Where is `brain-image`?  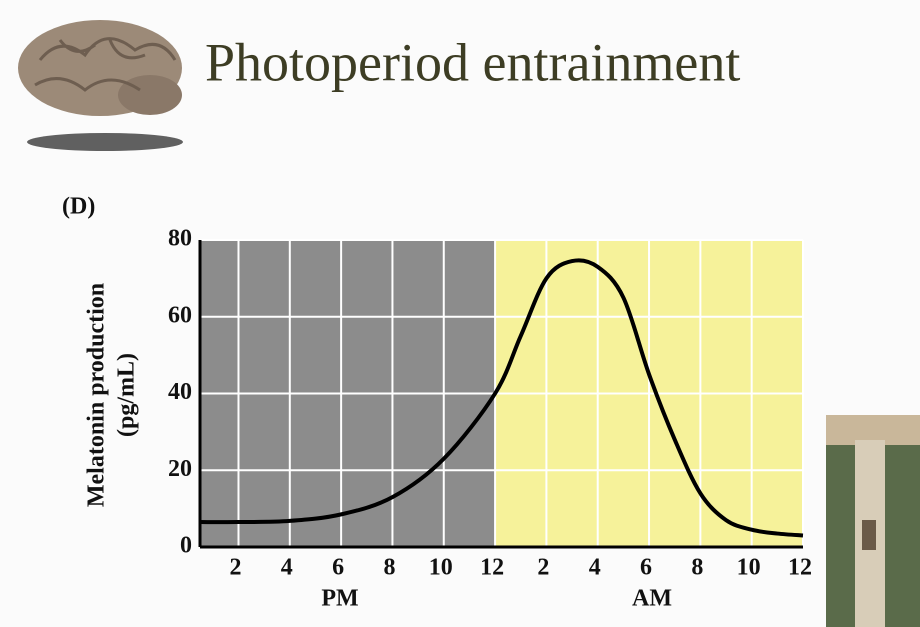
brain-image is located at coordinates (100, 85).